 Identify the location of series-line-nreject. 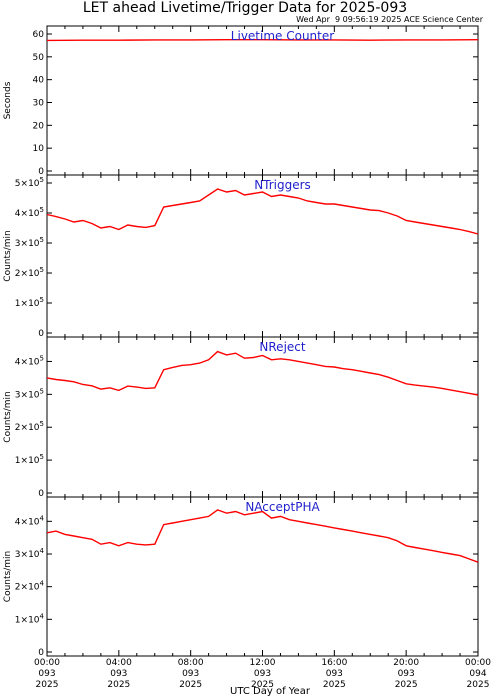
(262, 373).